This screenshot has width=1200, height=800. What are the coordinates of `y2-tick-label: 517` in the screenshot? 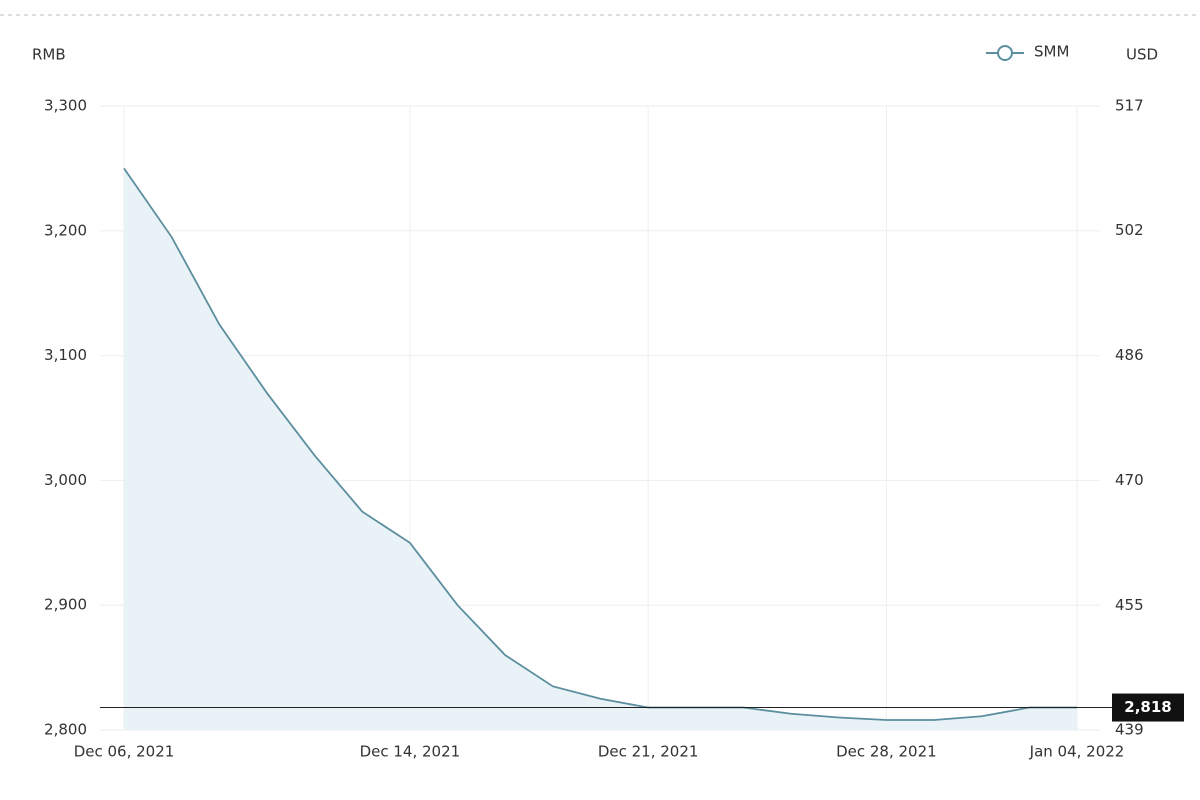 It's located at (1129, 106).